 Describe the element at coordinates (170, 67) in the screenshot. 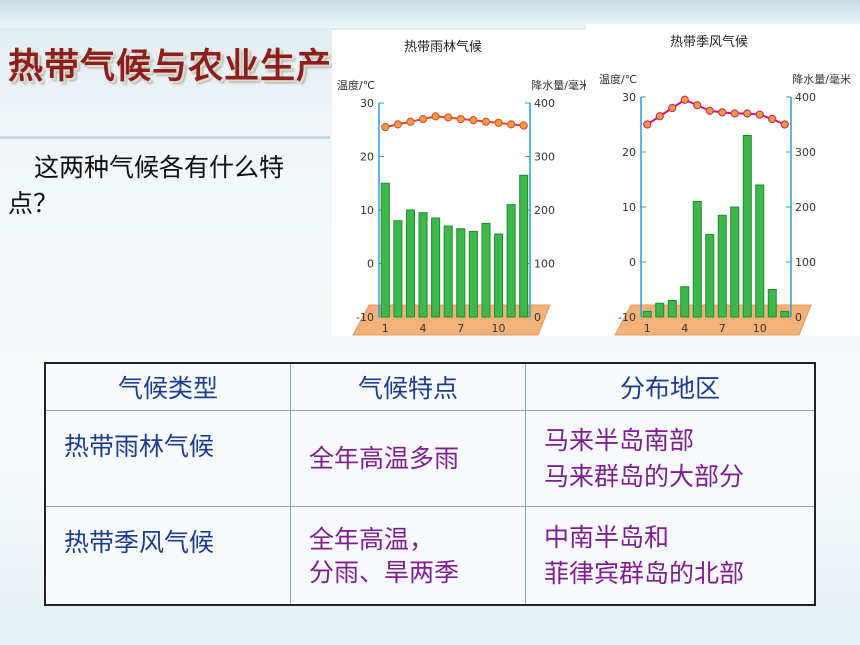

I see `slide-title: 热带气候与农业生产` at that location.